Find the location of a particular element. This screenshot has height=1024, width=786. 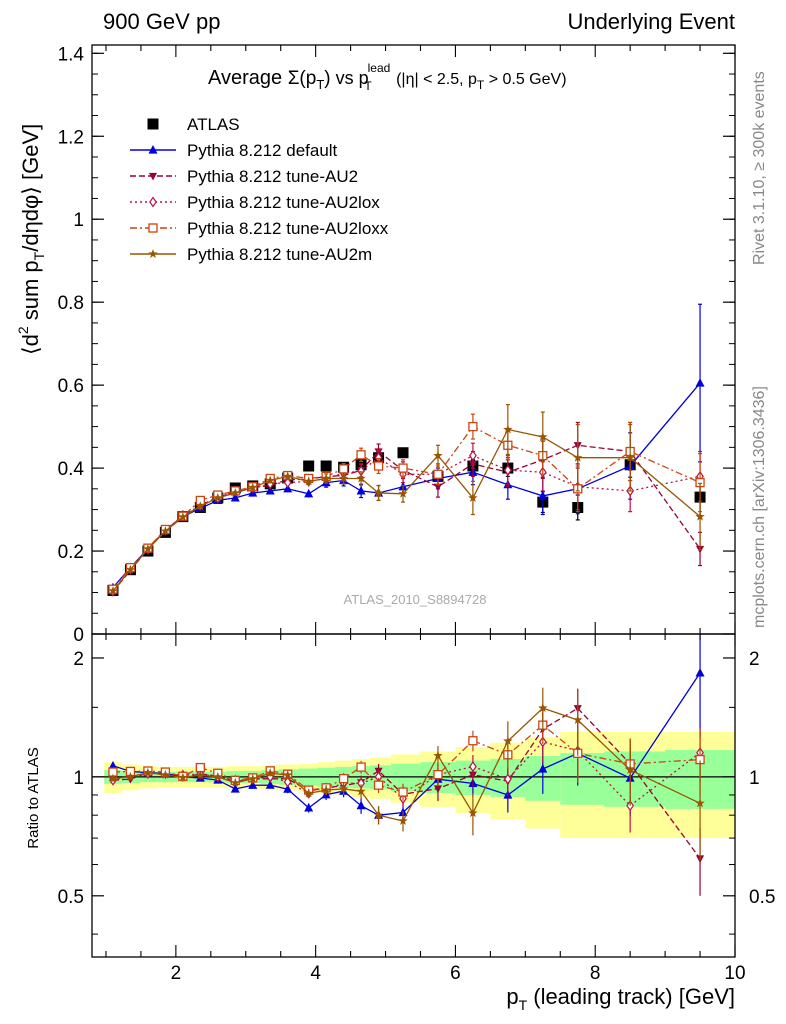

x-tick-label: 4 is located at coordinates (315, 973).